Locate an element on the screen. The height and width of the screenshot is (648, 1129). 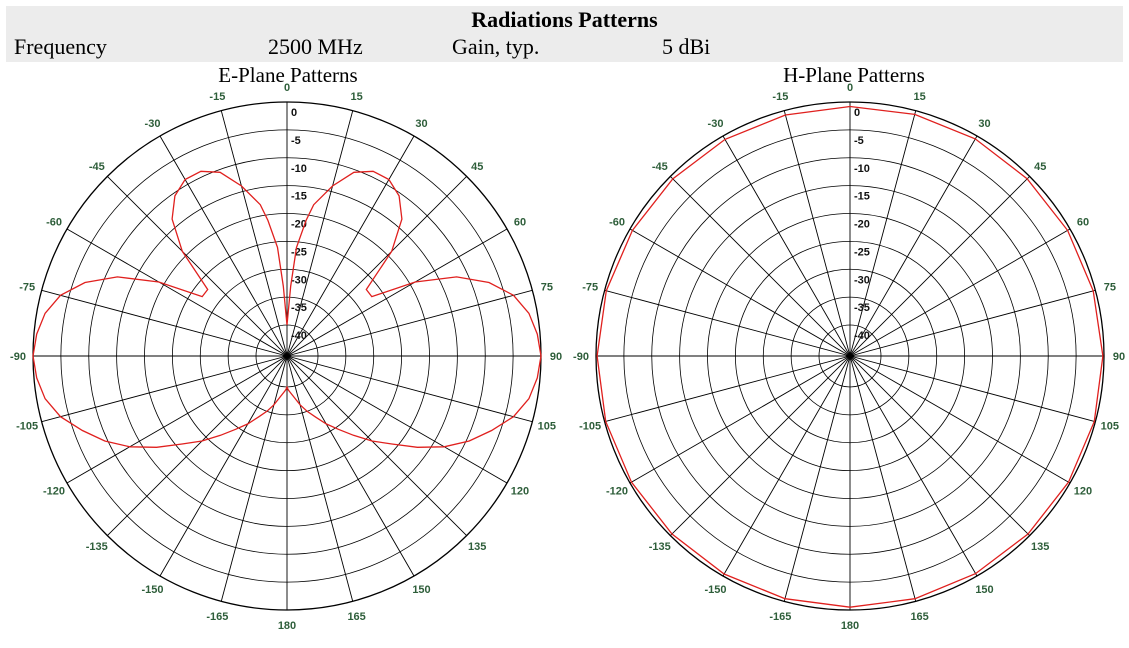
radial-tick-label: -20 is located at coordinates (862, 225).